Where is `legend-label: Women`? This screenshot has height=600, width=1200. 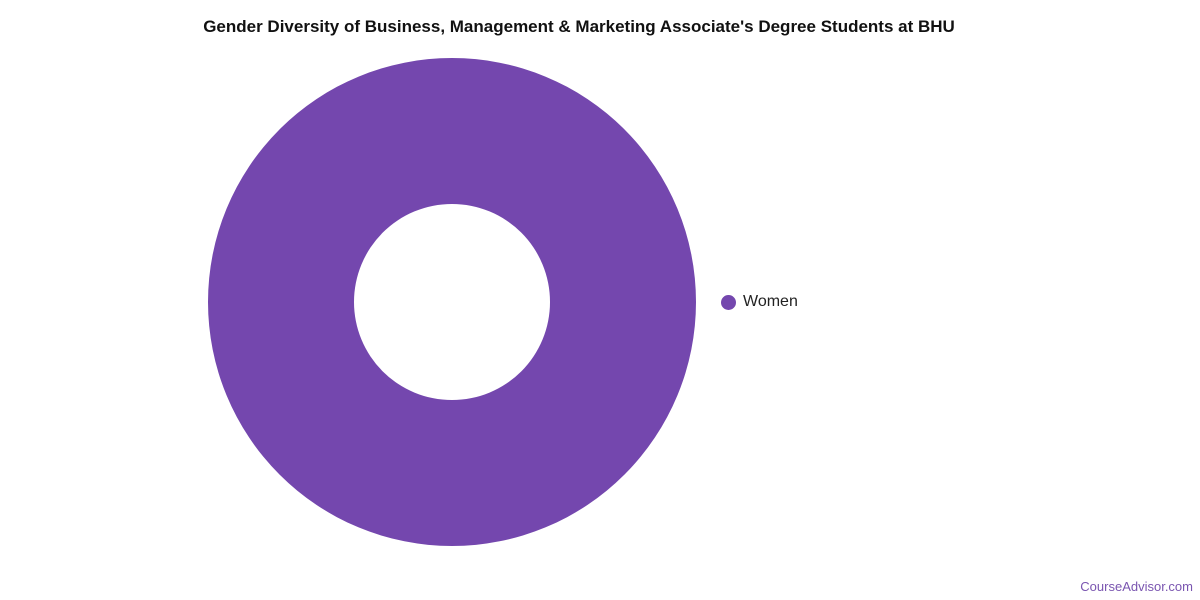 legend-label: Women is located at coordinates (770, 301).